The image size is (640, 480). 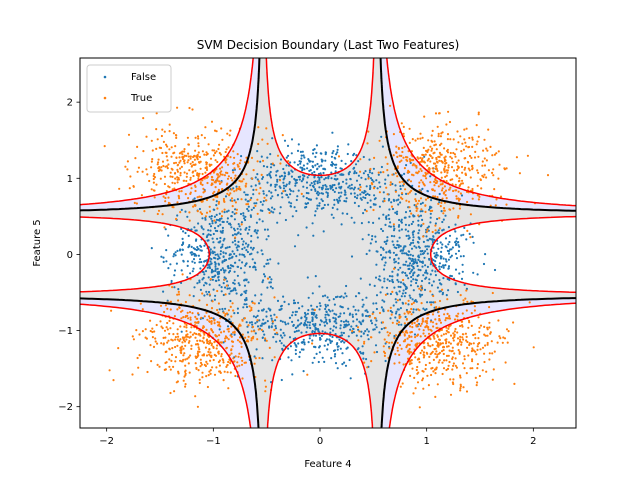 What do you see at coordinates (327, 464) in the screenshot?
I see `x-axis-title: Feature 4` at bounding box center [327, 464].